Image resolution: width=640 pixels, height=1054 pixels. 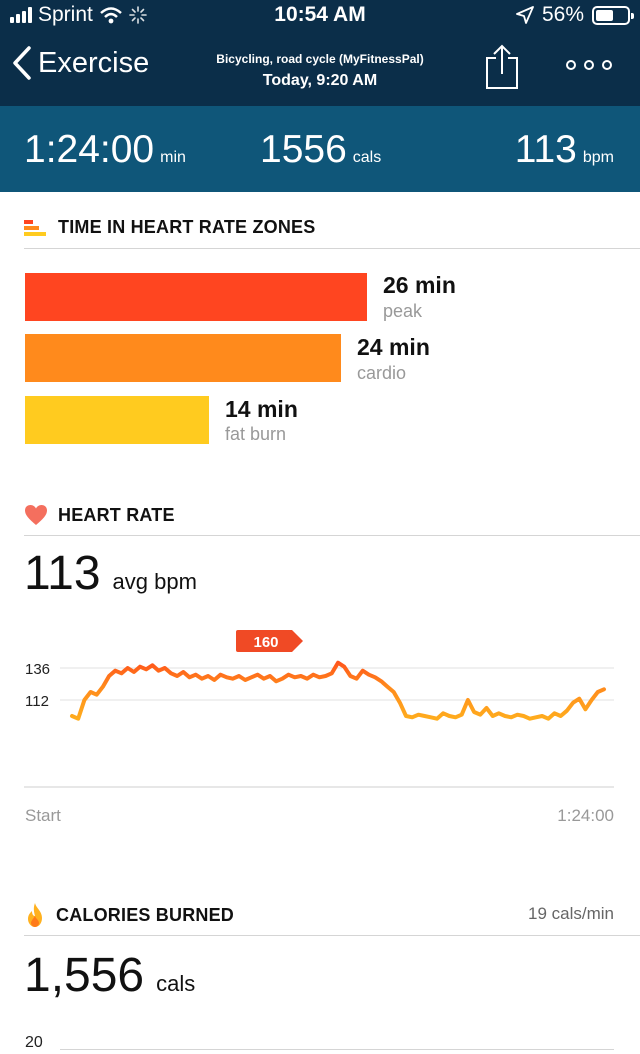 What do you see at coordinates (22, 63) in the screenshot?
I see `chevron-left-icon` at bounding box center [22, 63].